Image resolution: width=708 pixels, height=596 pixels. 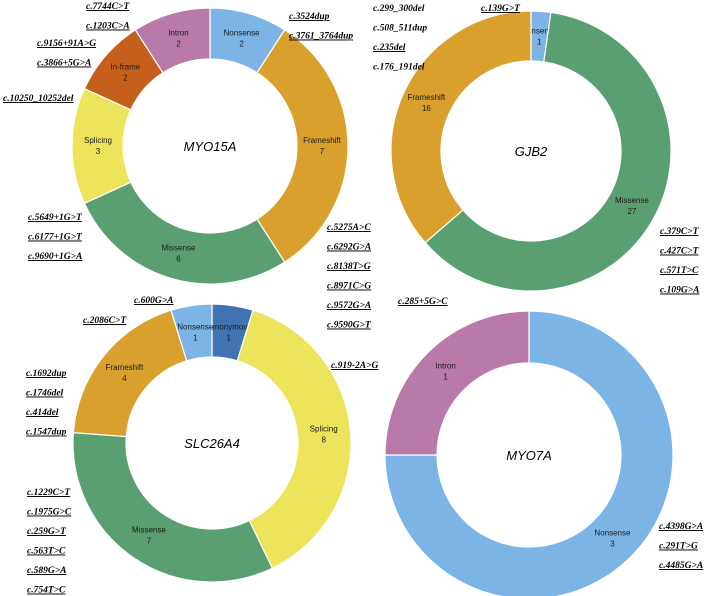 What do you see at coordinates (322, 151) in the screenshot?
I see `slice-value-myo15a-frameshift: 7` at bounding box center [322, 151].